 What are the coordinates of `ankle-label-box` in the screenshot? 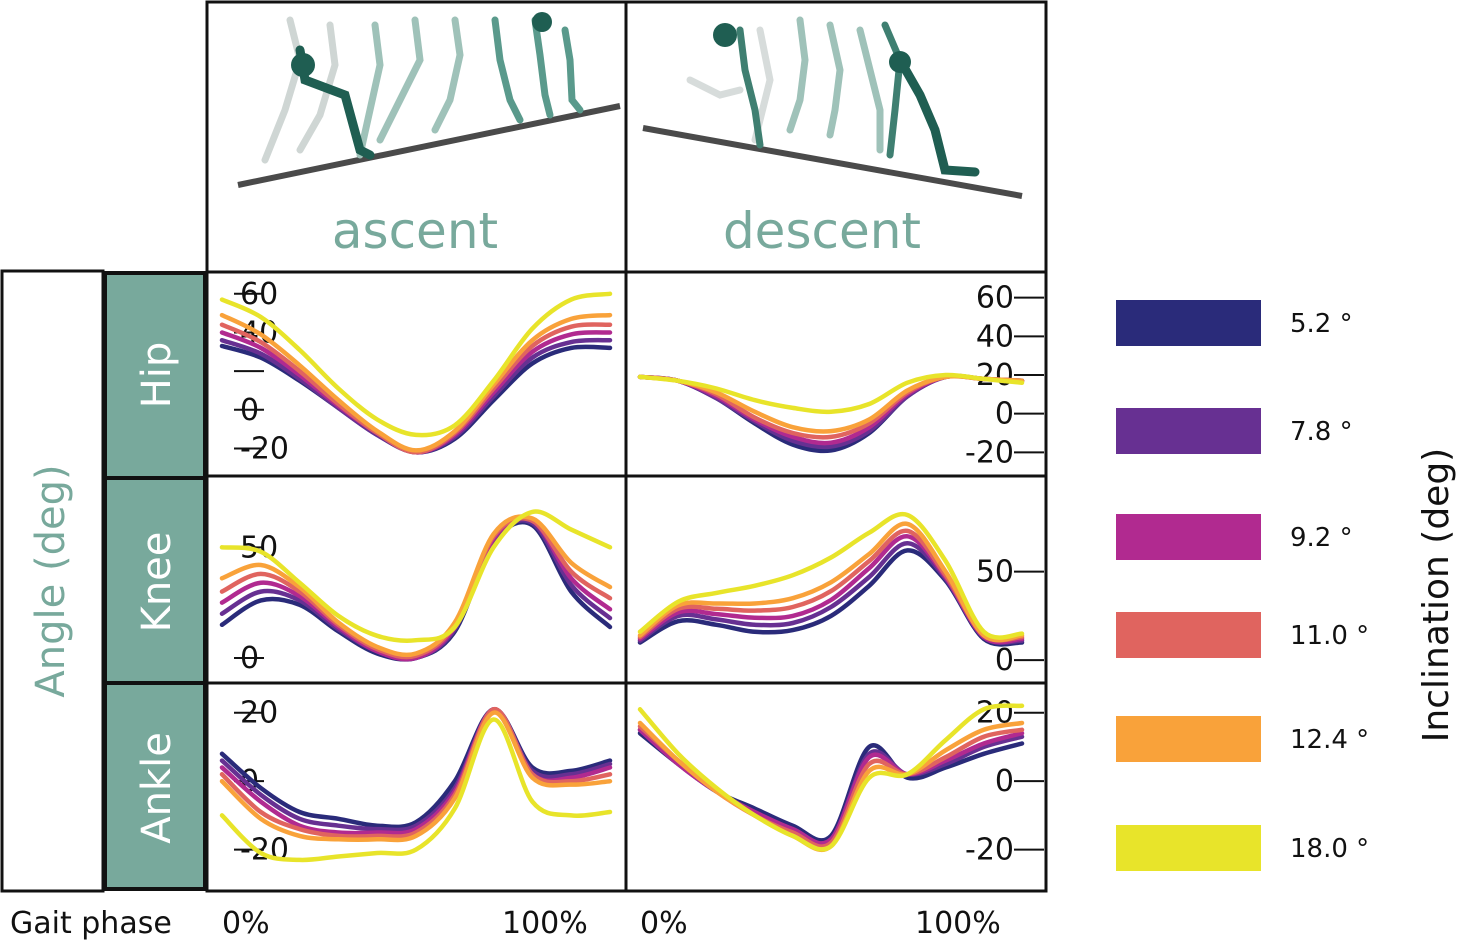 It's located at (155, 786).